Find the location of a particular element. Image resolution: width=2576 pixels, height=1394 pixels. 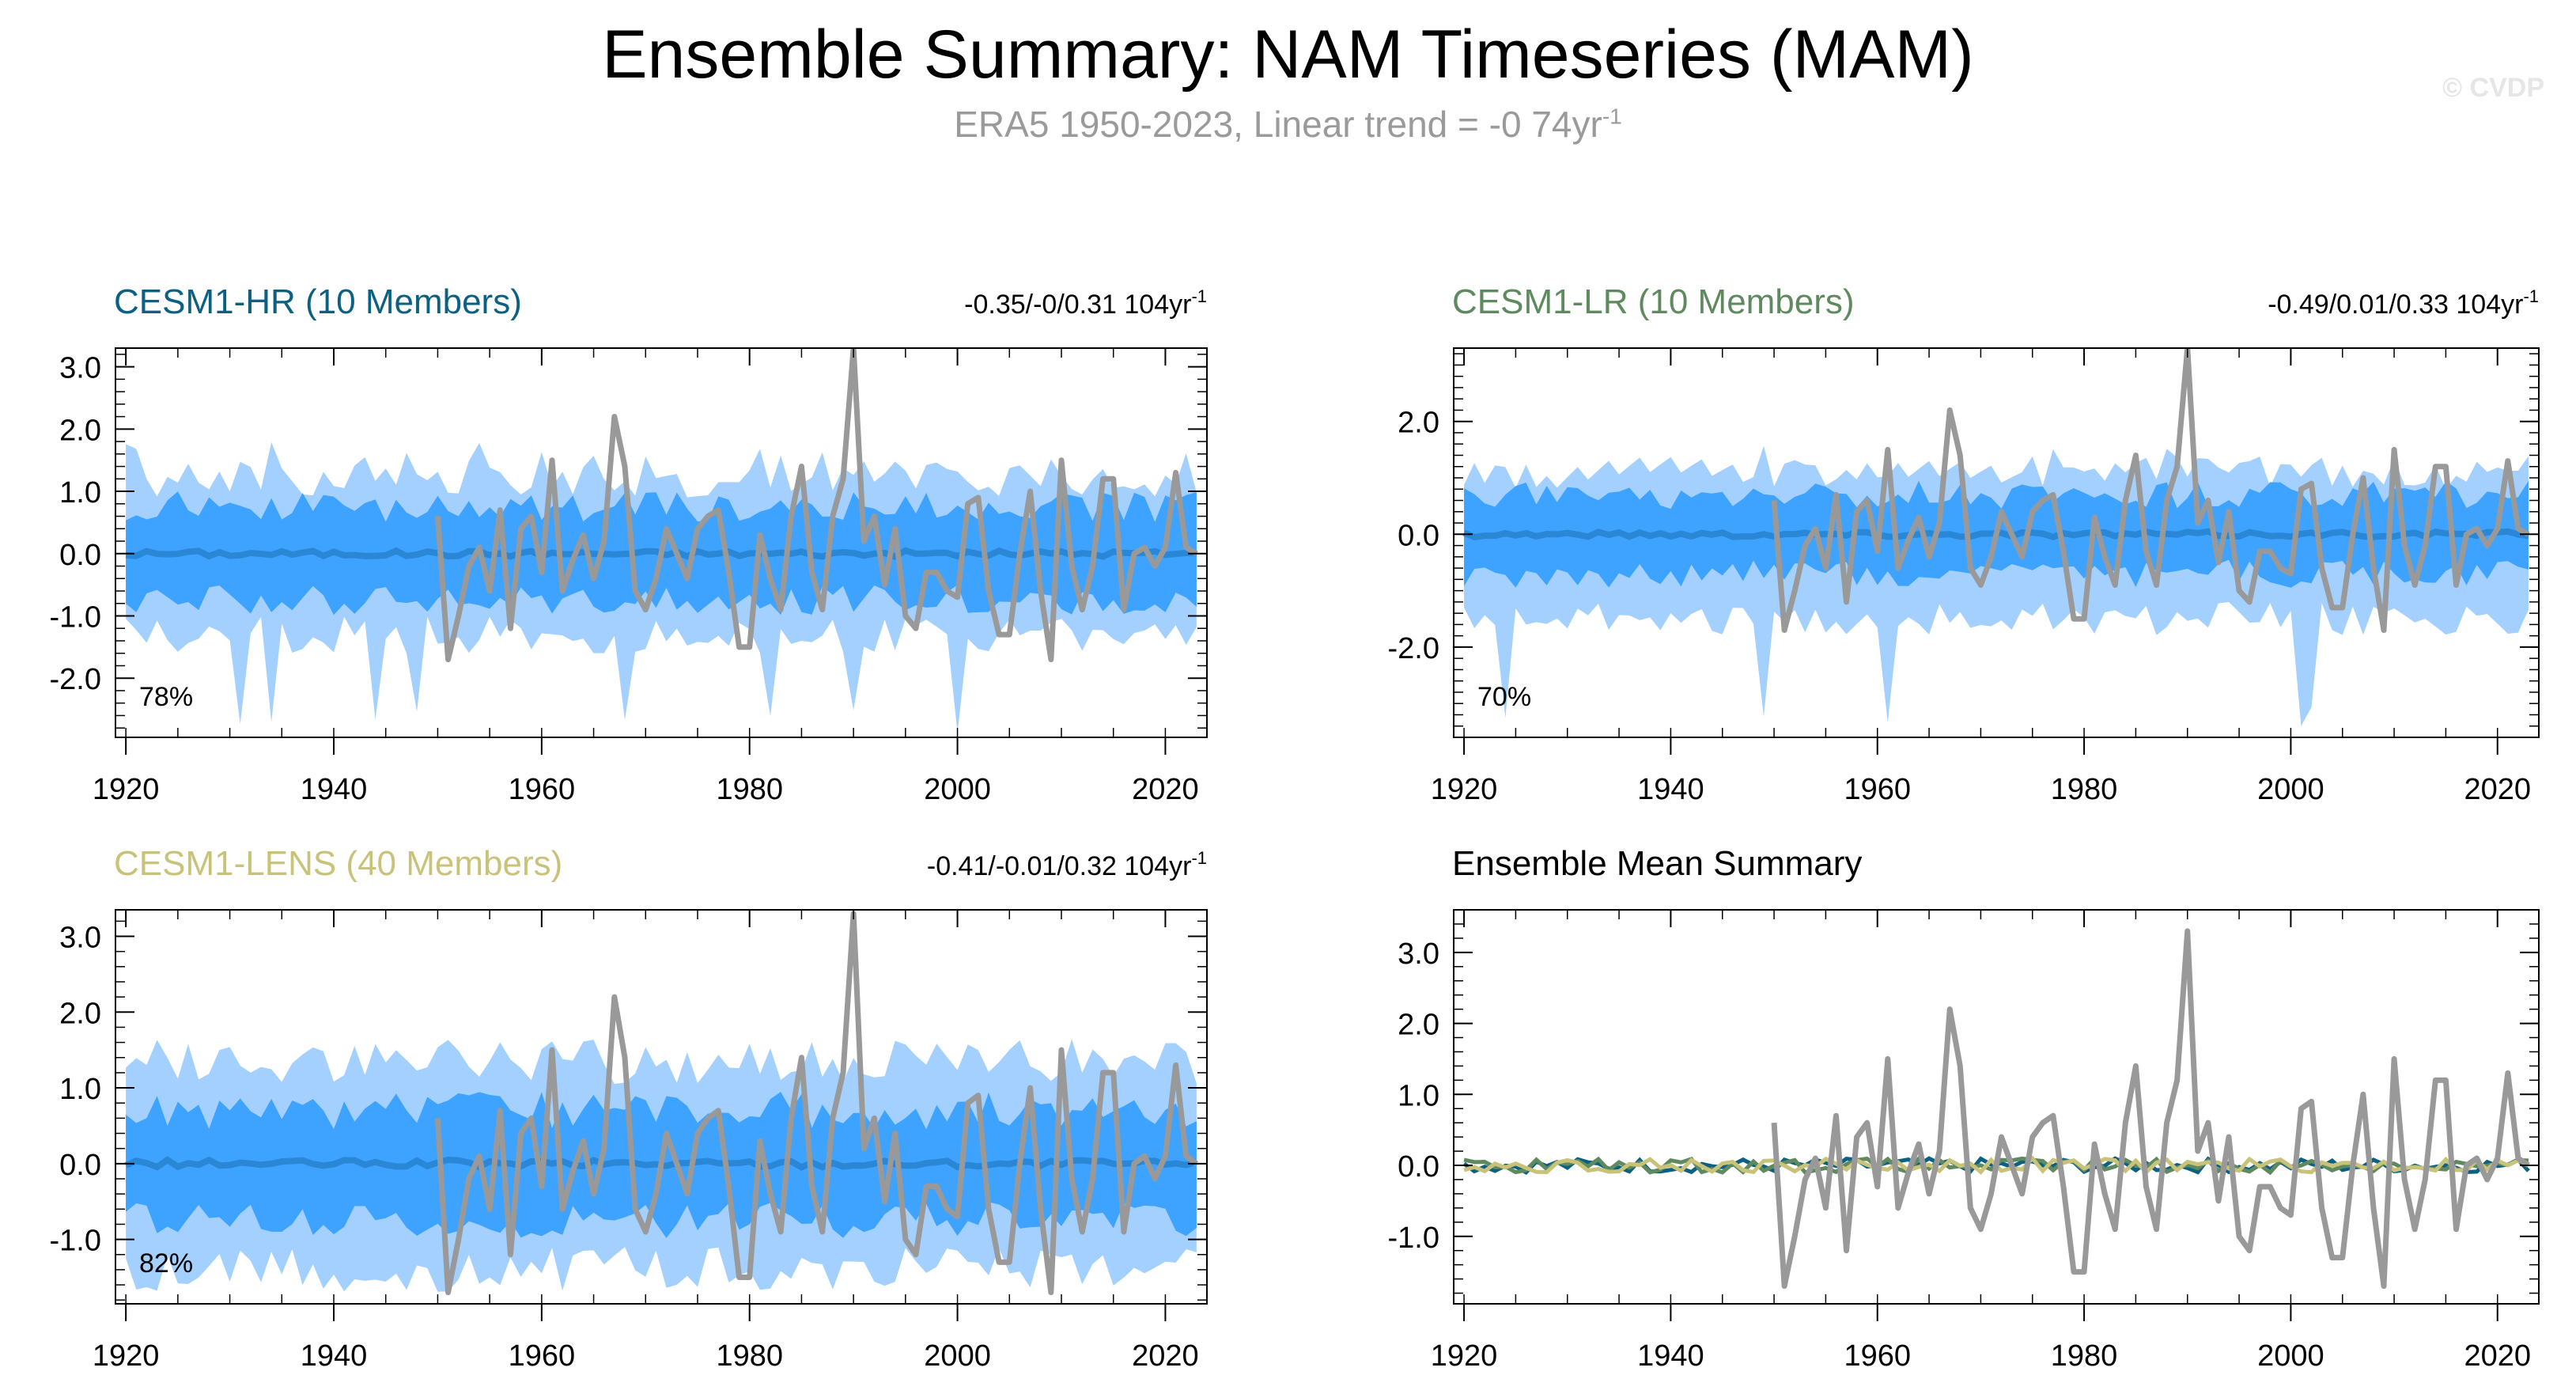

percent-label: 78% is located at coordinates (166, 697).